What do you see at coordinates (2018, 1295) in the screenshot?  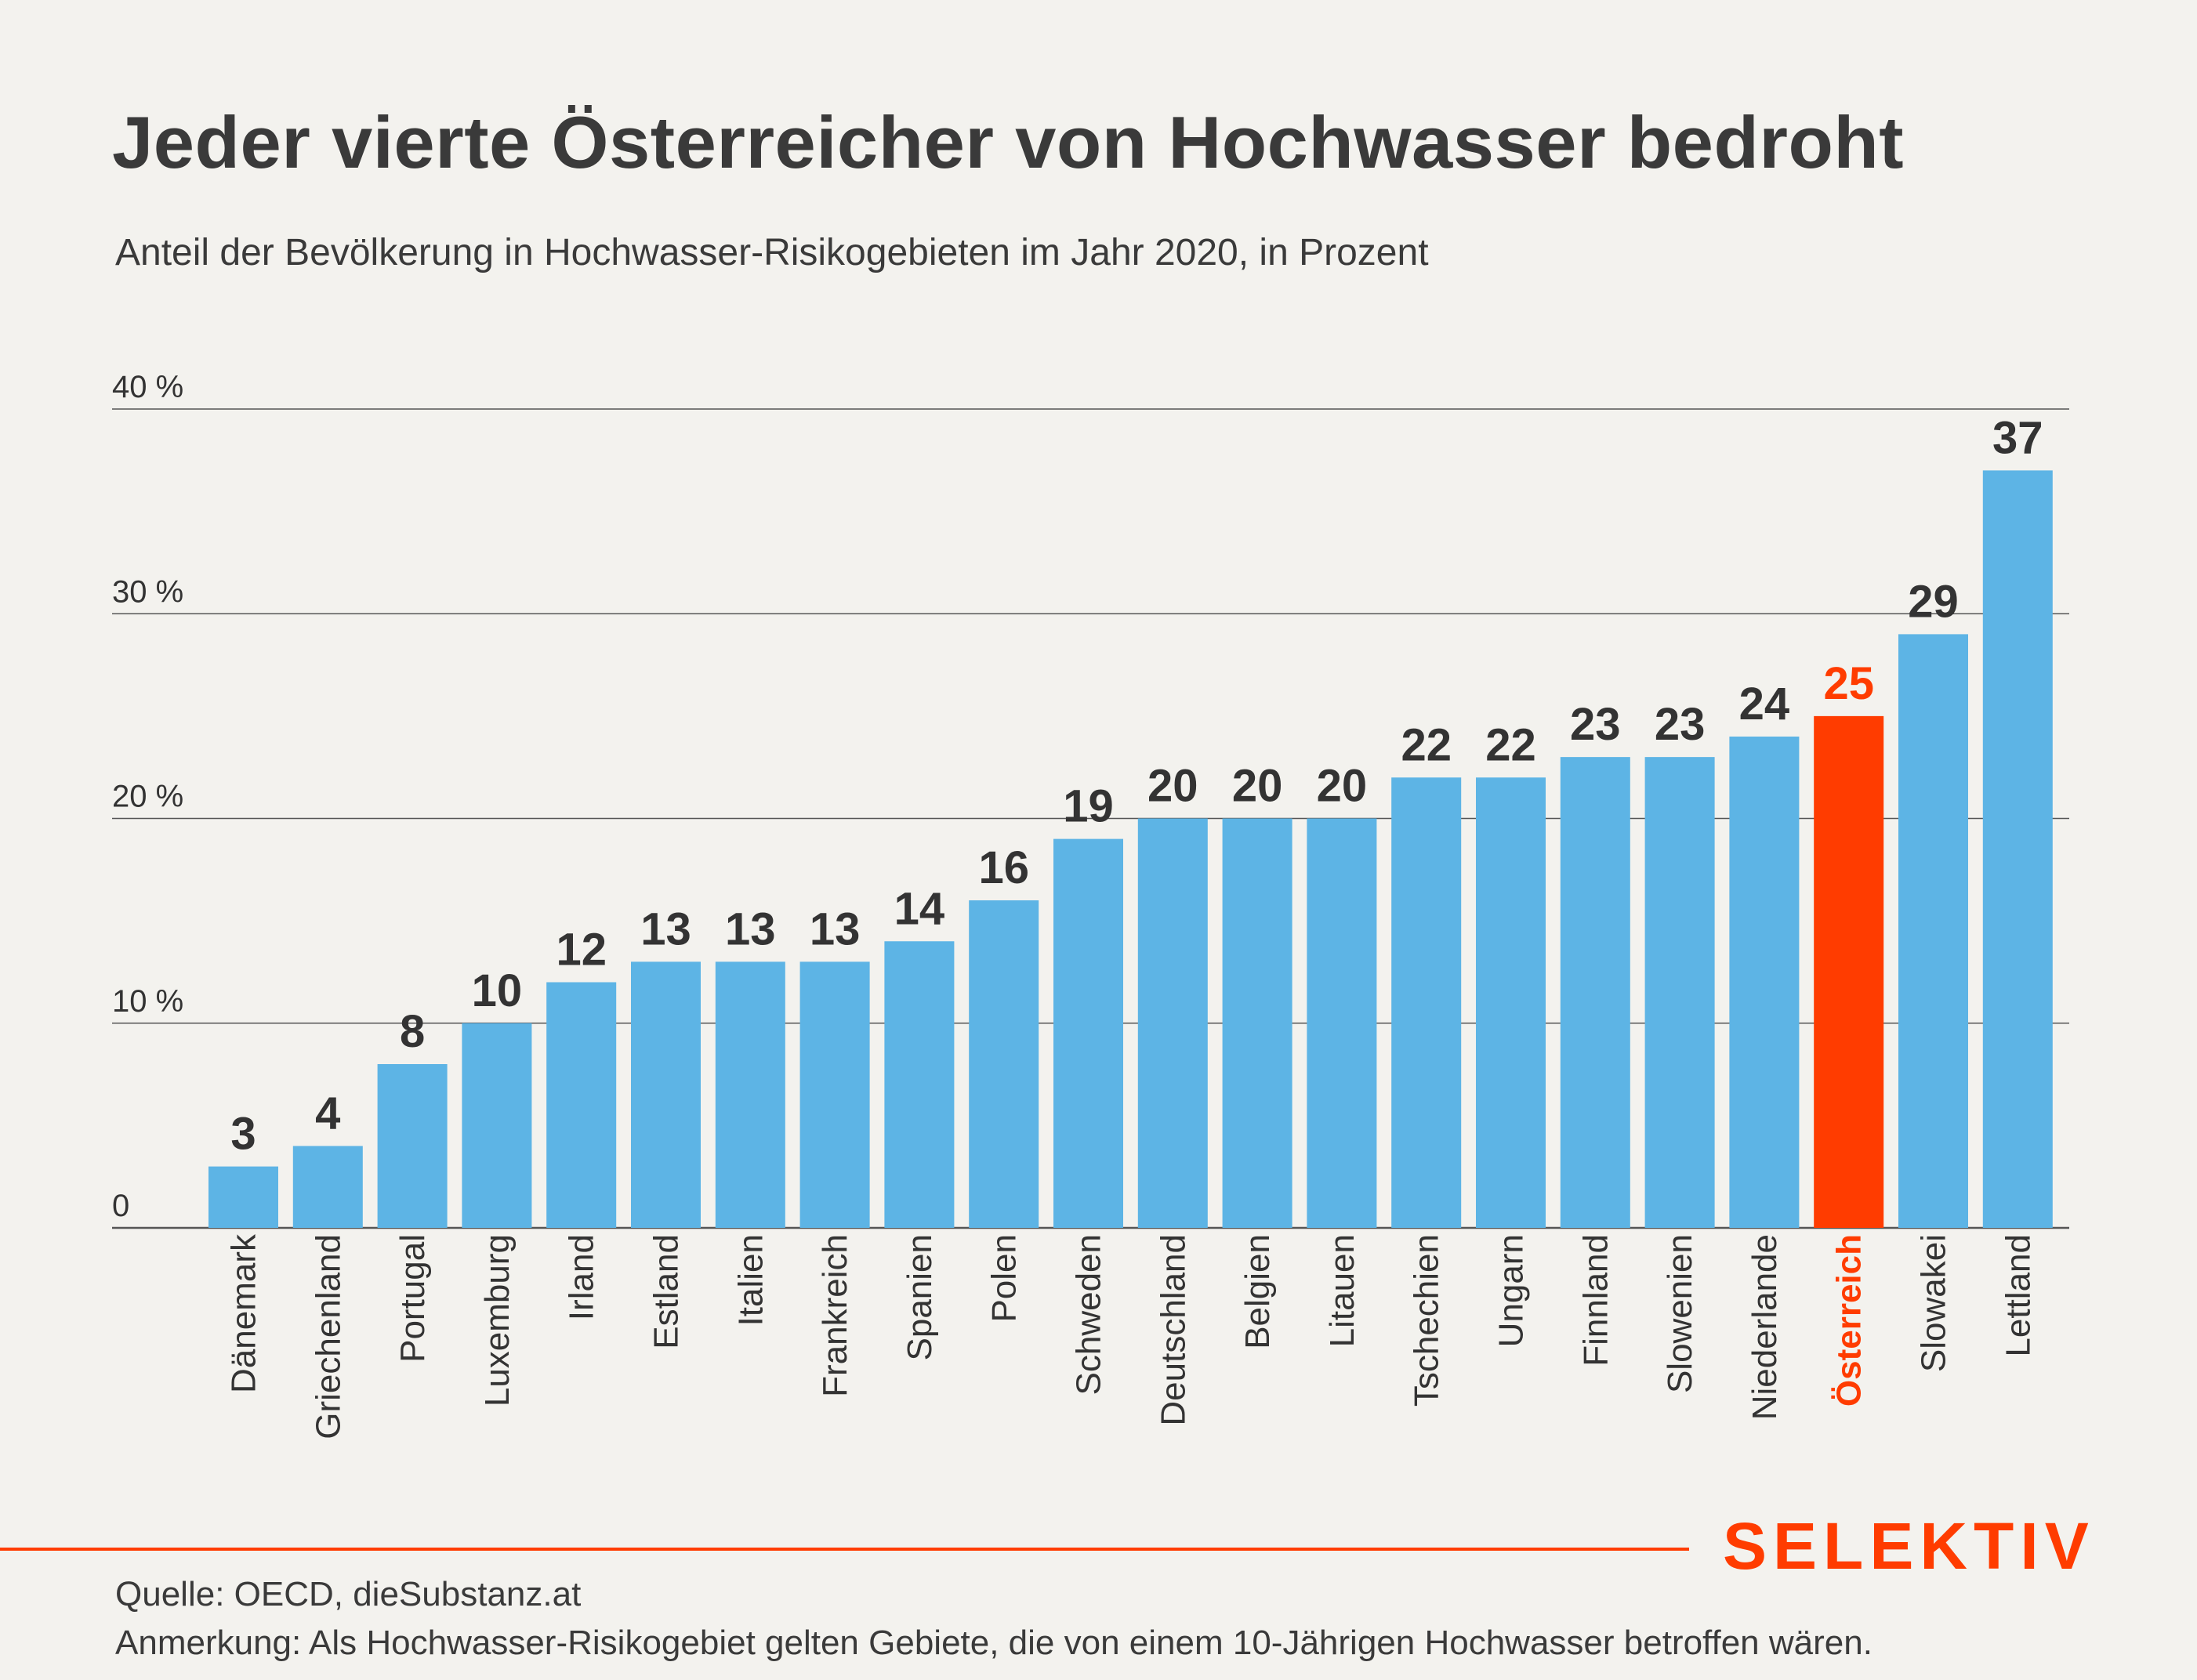 I see `category-label: Lettland` at bounding box center [2018, 1295].